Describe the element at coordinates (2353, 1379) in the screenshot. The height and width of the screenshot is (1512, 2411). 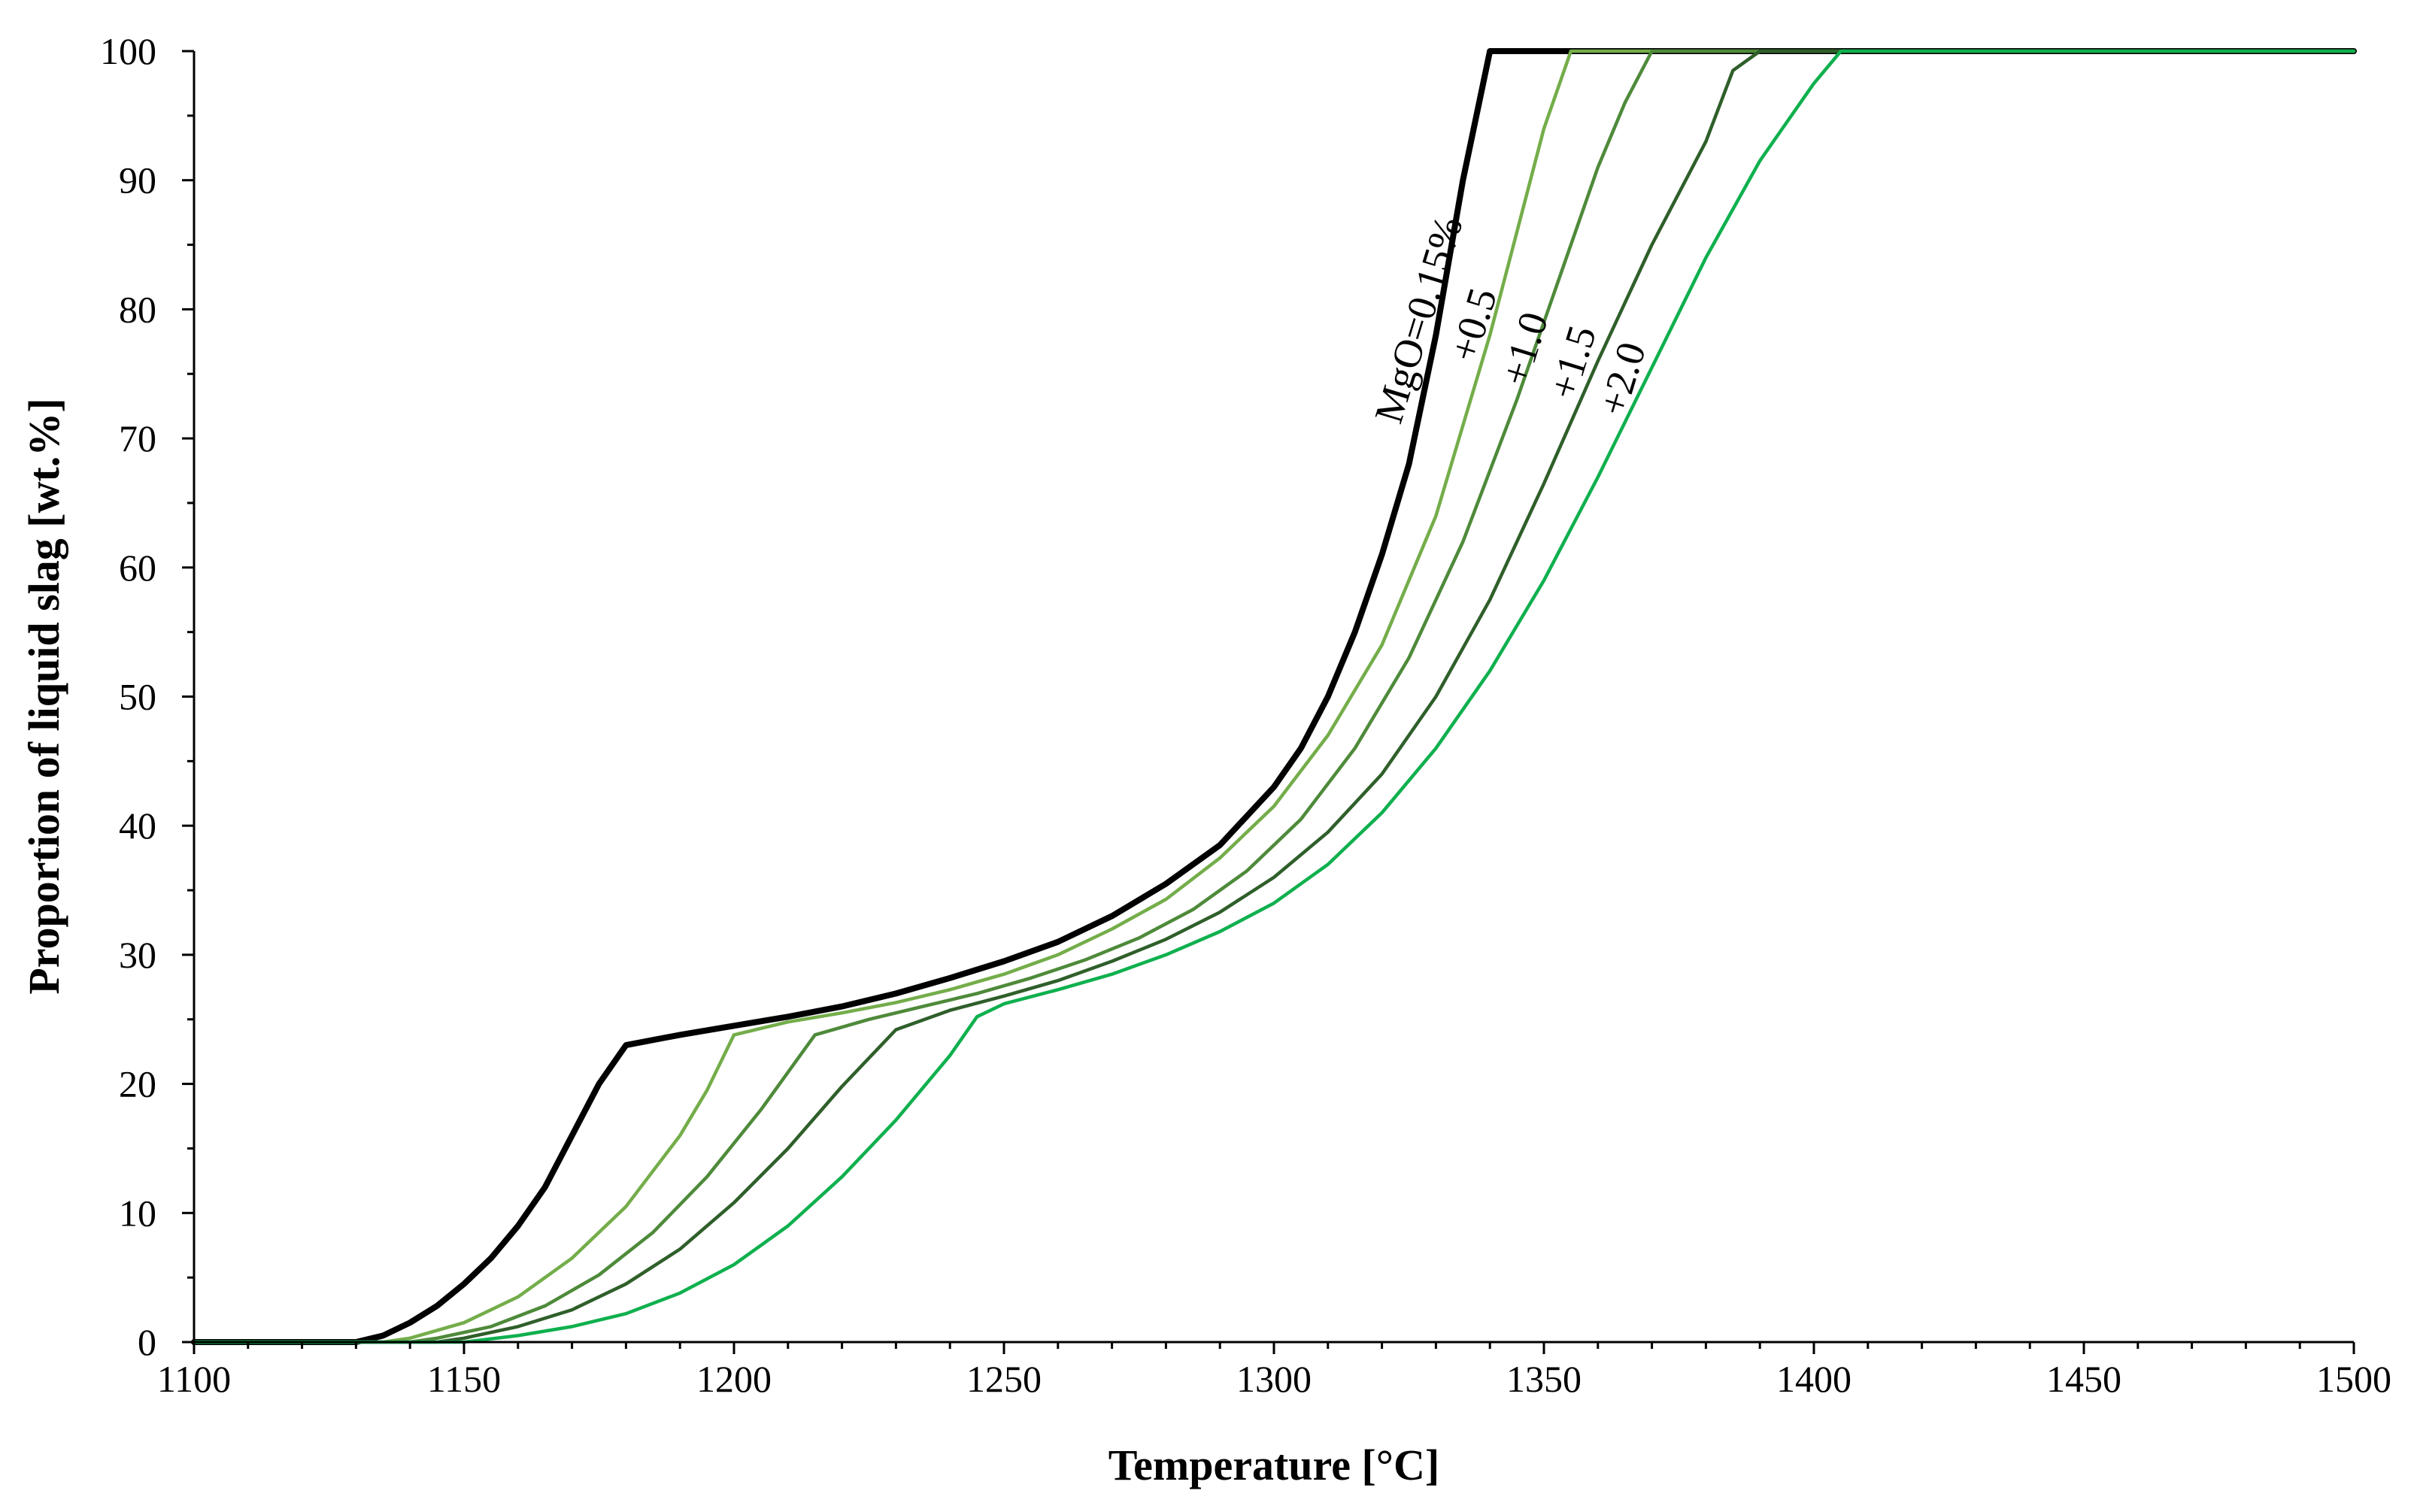
I see `x-tick-label: 1500` at that location.